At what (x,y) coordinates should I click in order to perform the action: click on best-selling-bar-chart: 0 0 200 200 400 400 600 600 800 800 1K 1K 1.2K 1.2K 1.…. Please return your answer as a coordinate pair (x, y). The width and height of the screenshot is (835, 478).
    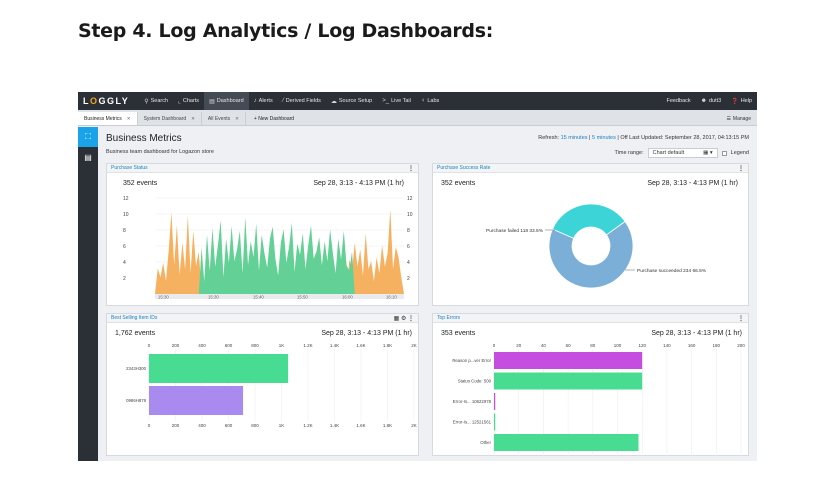
    Looking at the image, I should click on (271, 385).